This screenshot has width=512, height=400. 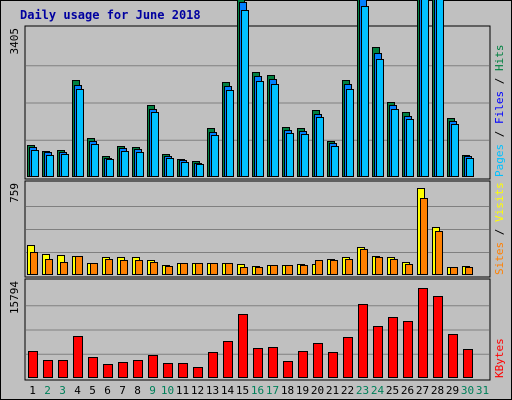 I want to click on x-tick-label-day-12: 12, so click(x=197, y=390).